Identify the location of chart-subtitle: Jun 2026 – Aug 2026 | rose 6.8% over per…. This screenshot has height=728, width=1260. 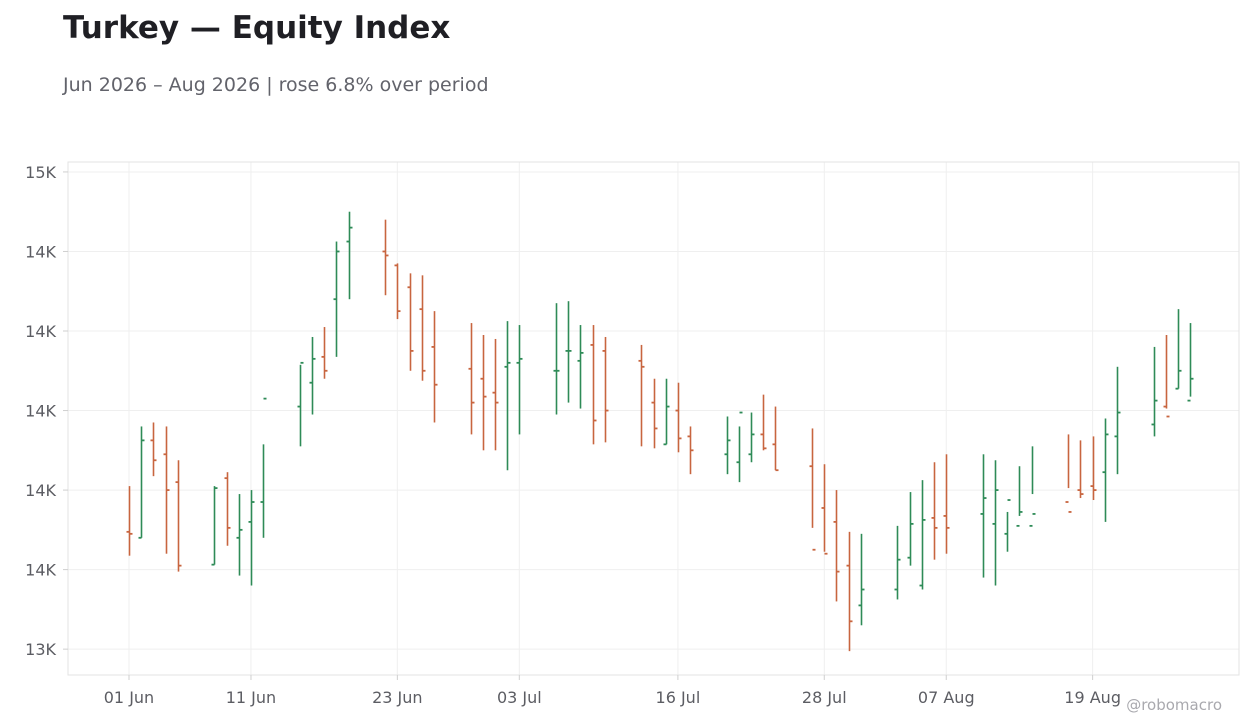
(276, 85).